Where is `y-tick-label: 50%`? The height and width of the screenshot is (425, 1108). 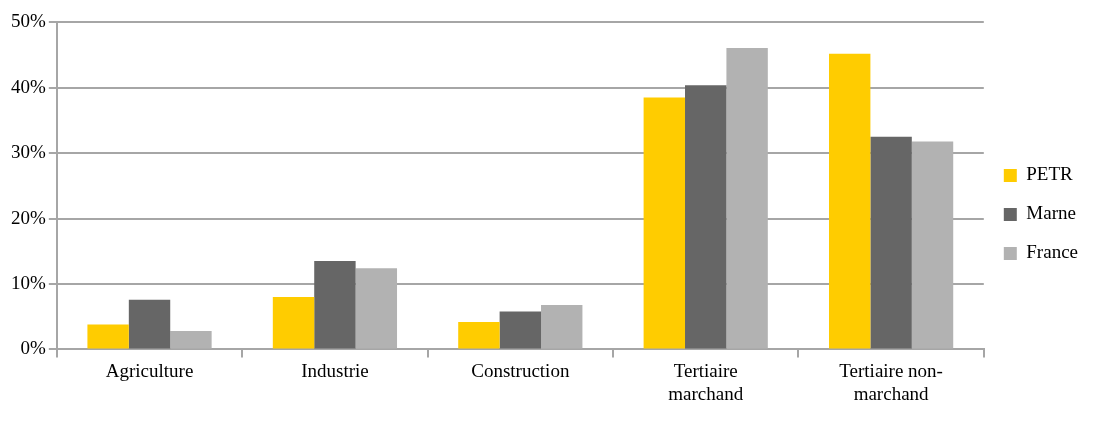 y-tick-label: 50% is located at coordinates (28, 21).